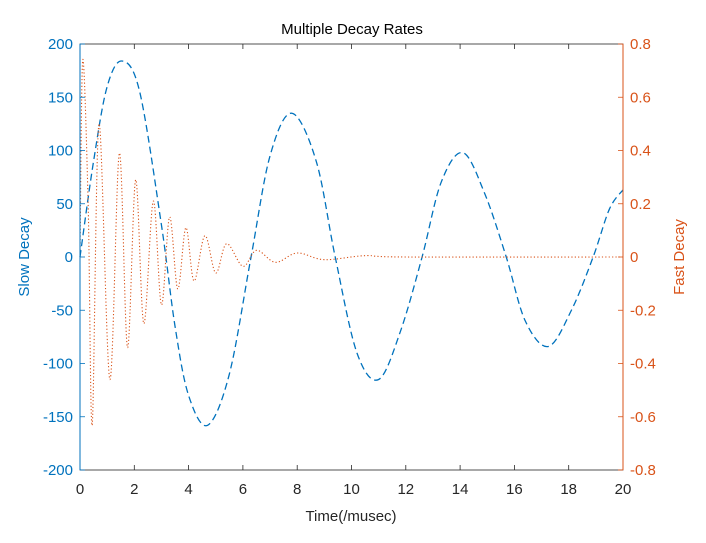 The width and height of the screenshot is (706, 543). What do you see at coordinates (58, 364) in the screenshot?
I see `y-left-tick-label: -100` at bounding box center [58, 364].